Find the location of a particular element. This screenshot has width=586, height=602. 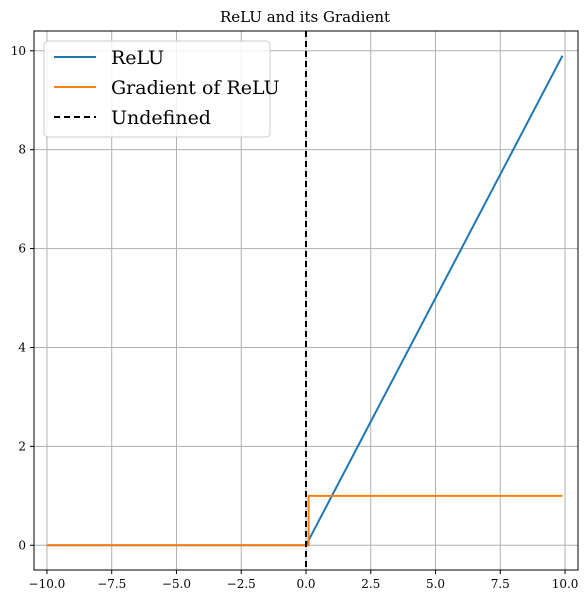

y-tick-label: 10 is located at coordinates (18, 51).